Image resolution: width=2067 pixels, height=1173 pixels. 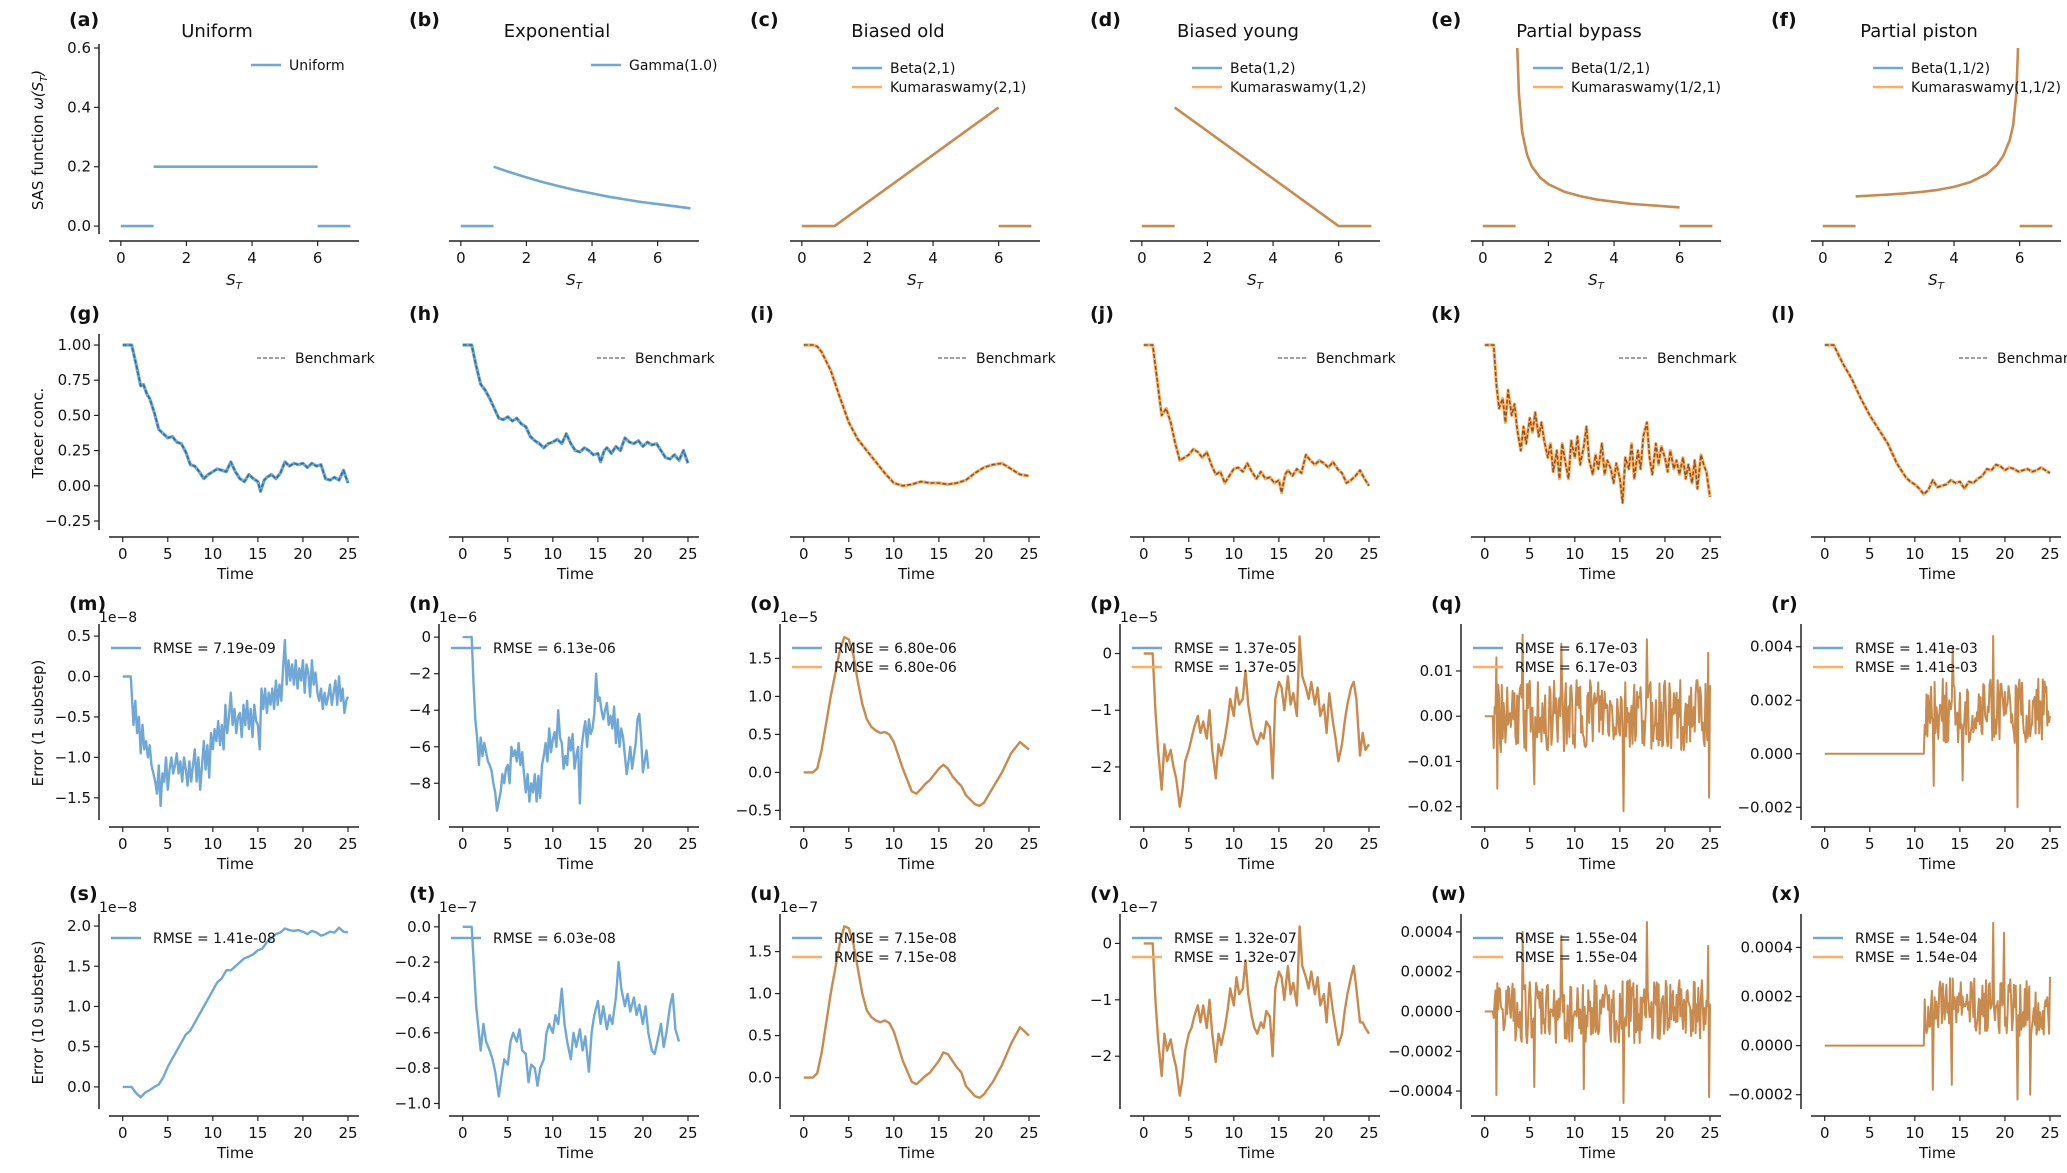 What do you see at coordinates (38, 1013) in the screenshot?
I see `y-axis-label: Error (10 substeps)` at bounding box center [38, 1013].